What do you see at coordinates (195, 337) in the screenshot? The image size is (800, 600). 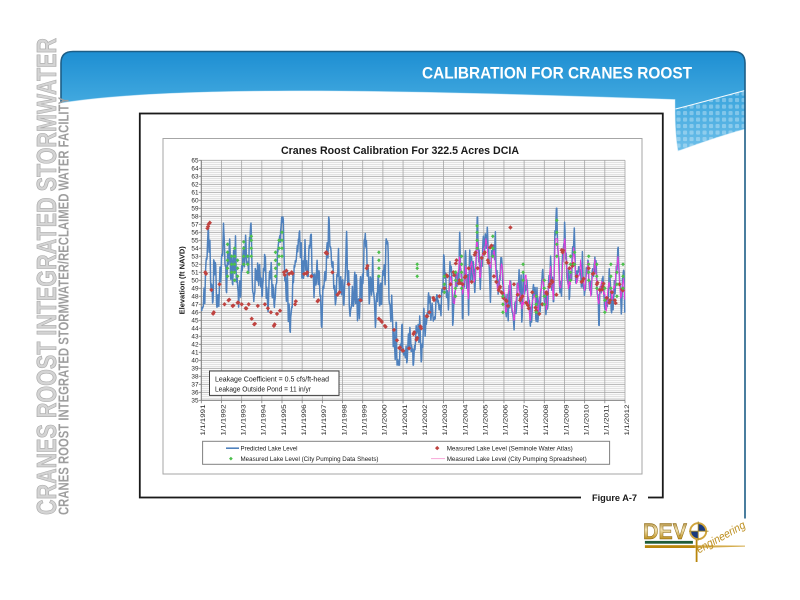 I see `svg-text: 43` at bounding box center [195, 337].